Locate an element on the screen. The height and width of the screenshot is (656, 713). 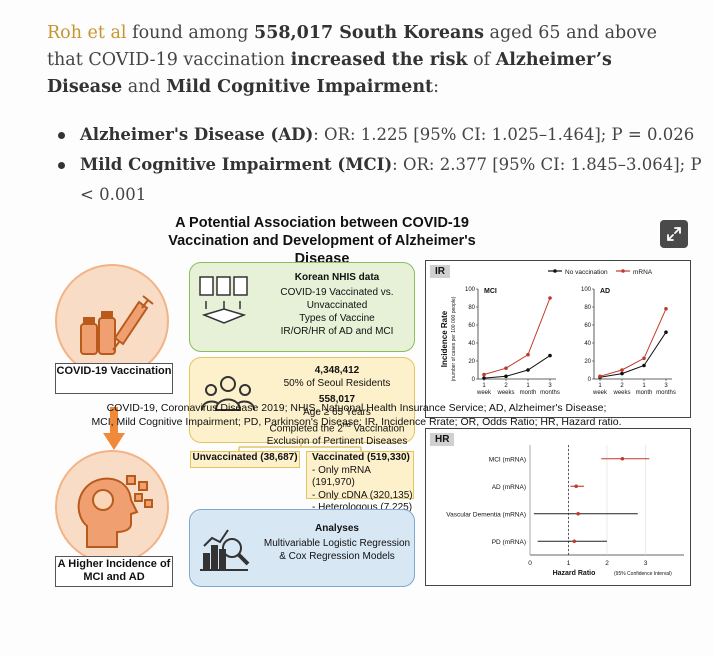
cohort-line: Age ≥ 65 Years is located at coordinates (337, 412).